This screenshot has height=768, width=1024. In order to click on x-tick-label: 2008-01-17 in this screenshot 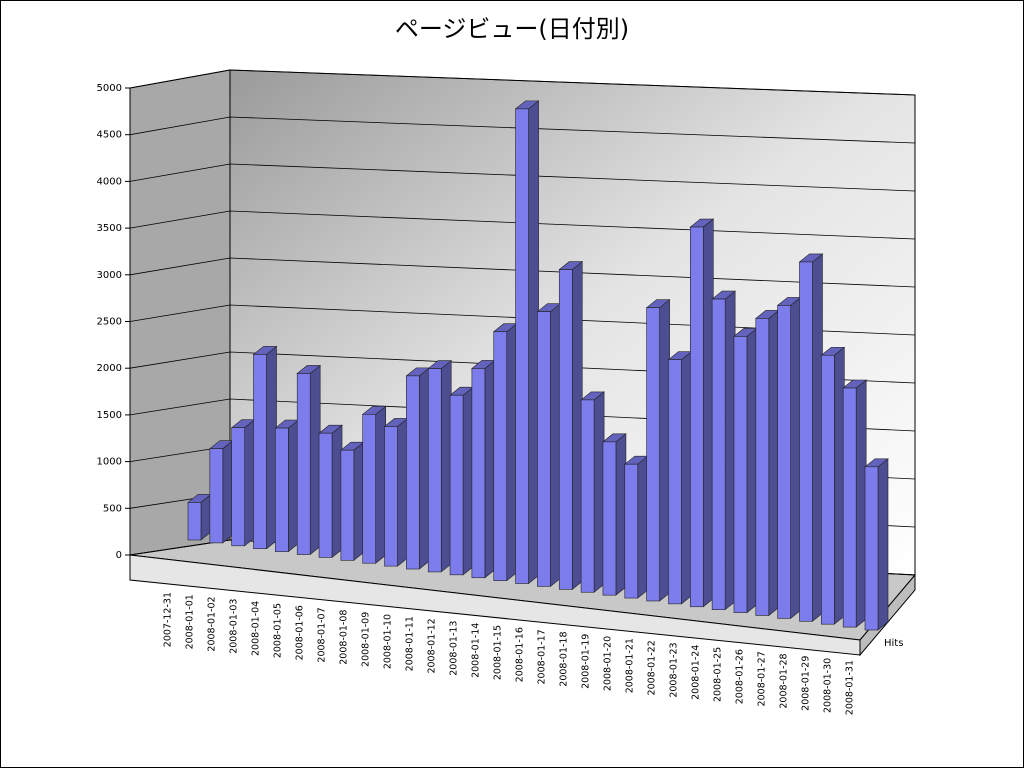, I will do `click(542, 656)`.